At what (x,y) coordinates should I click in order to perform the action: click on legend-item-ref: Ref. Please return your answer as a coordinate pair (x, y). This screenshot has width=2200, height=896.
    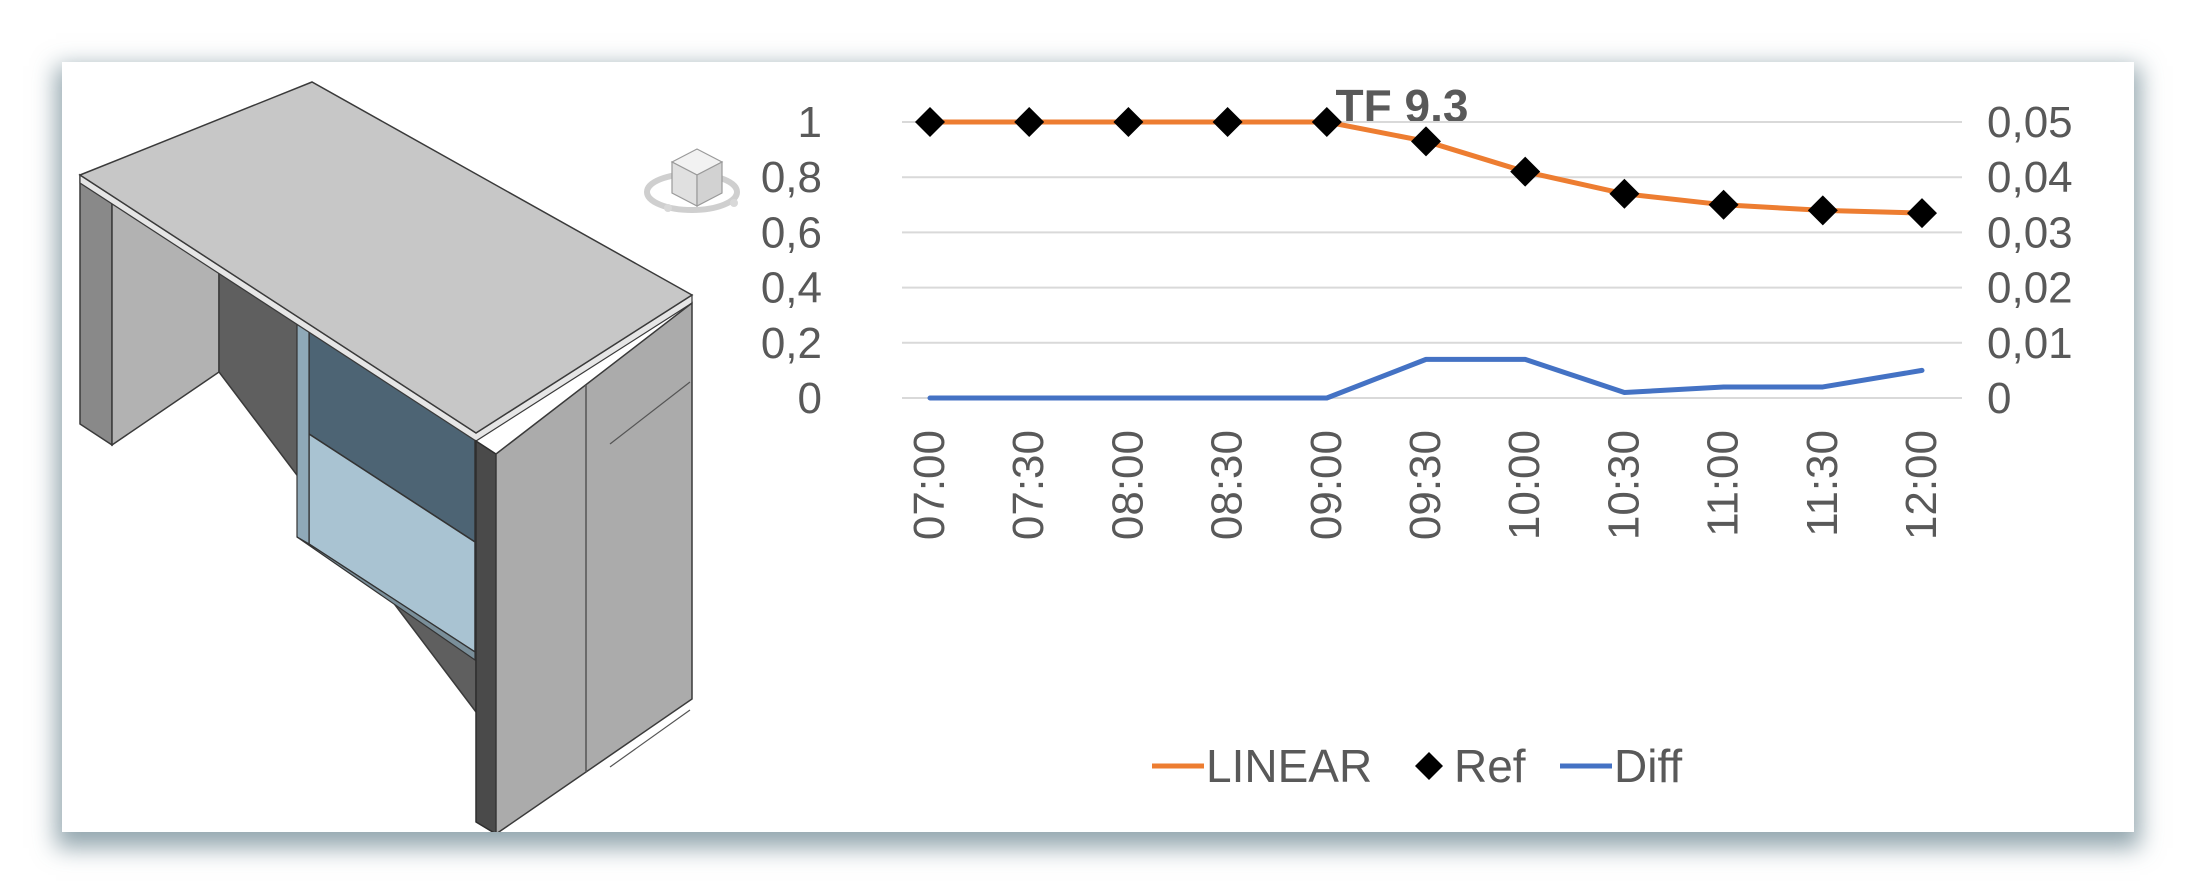
    Looking at the image, I should click on (1470, 766).